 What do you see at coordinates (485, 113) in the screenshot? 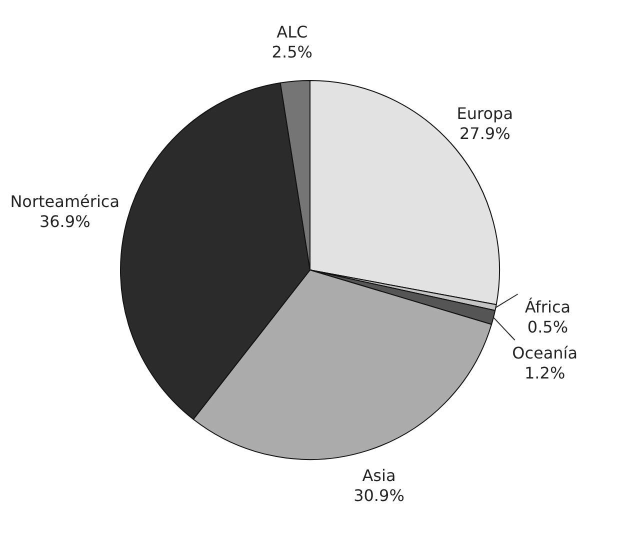
I see `slice-label: Europa` at bounding box center [485, 113].